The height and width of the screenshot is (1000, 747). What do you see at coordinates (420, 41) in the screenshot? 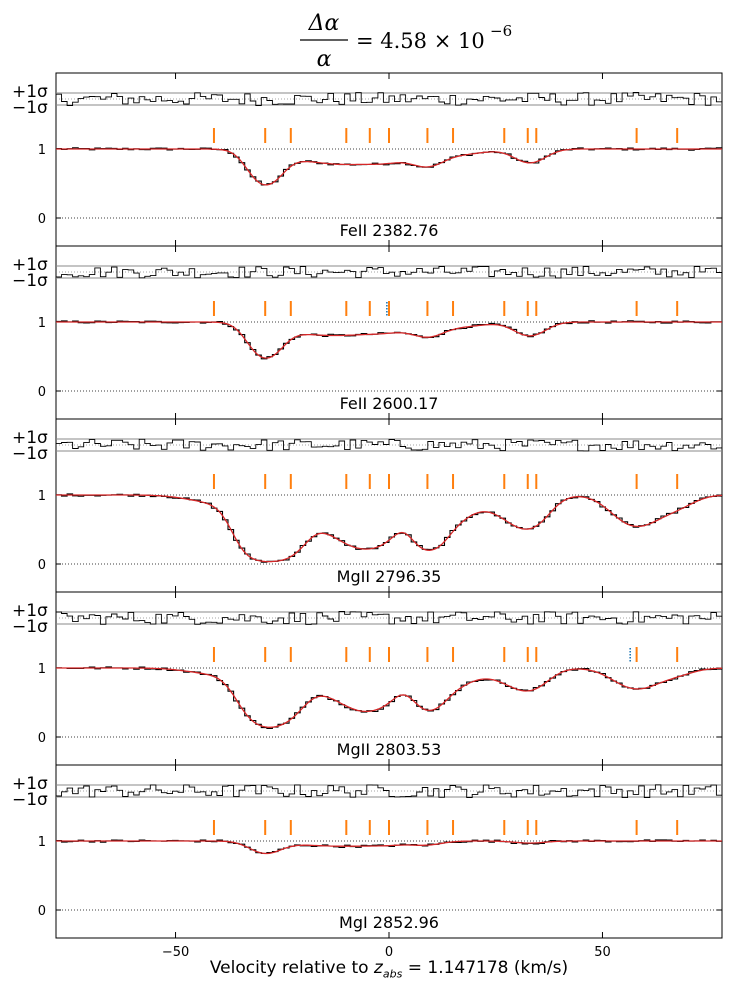
I see `title-value: = 4.58 × 10` at bounding box center [420, 41].